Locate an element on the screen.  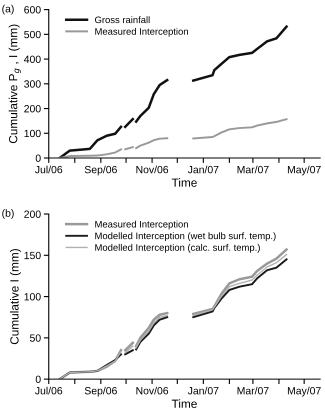
legend-label: Modelled Interception (calc. surf. temp.) is located at coordinates (177, 248).